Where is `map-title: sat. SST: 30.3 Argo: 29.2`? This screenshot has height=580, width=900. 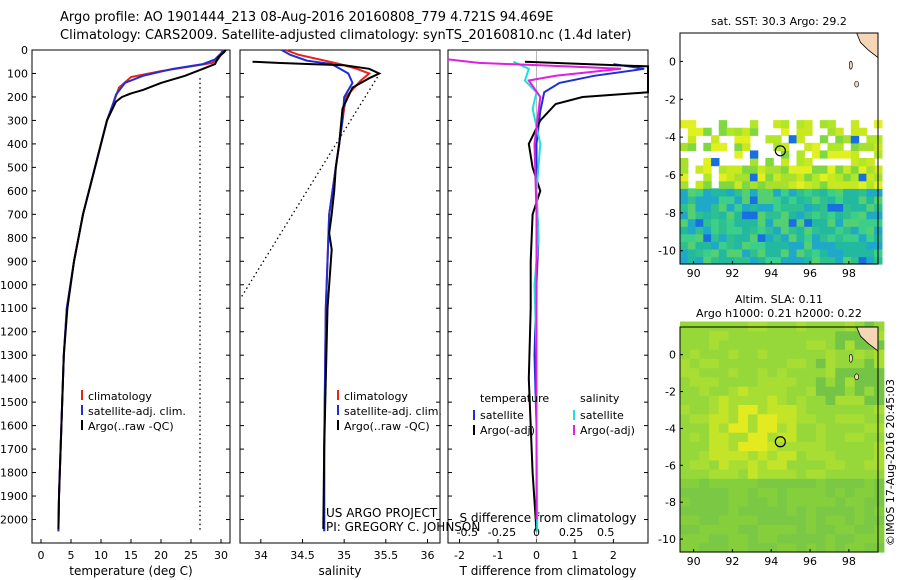 map-title: sat. SST: 30.3 Argo: 29.2 is located at coordinates (779, 21).